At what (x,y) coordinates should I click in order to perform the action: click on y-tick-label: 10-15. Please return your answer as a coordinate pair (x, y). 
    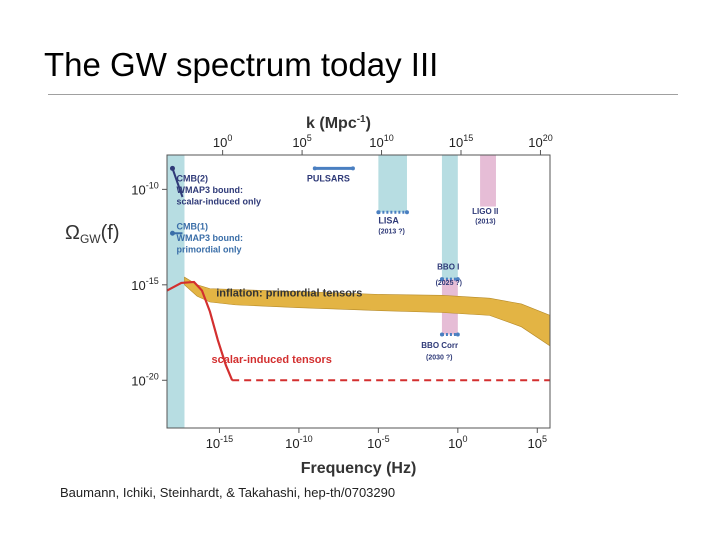
    Looking at the image, I should click on (144, 284).